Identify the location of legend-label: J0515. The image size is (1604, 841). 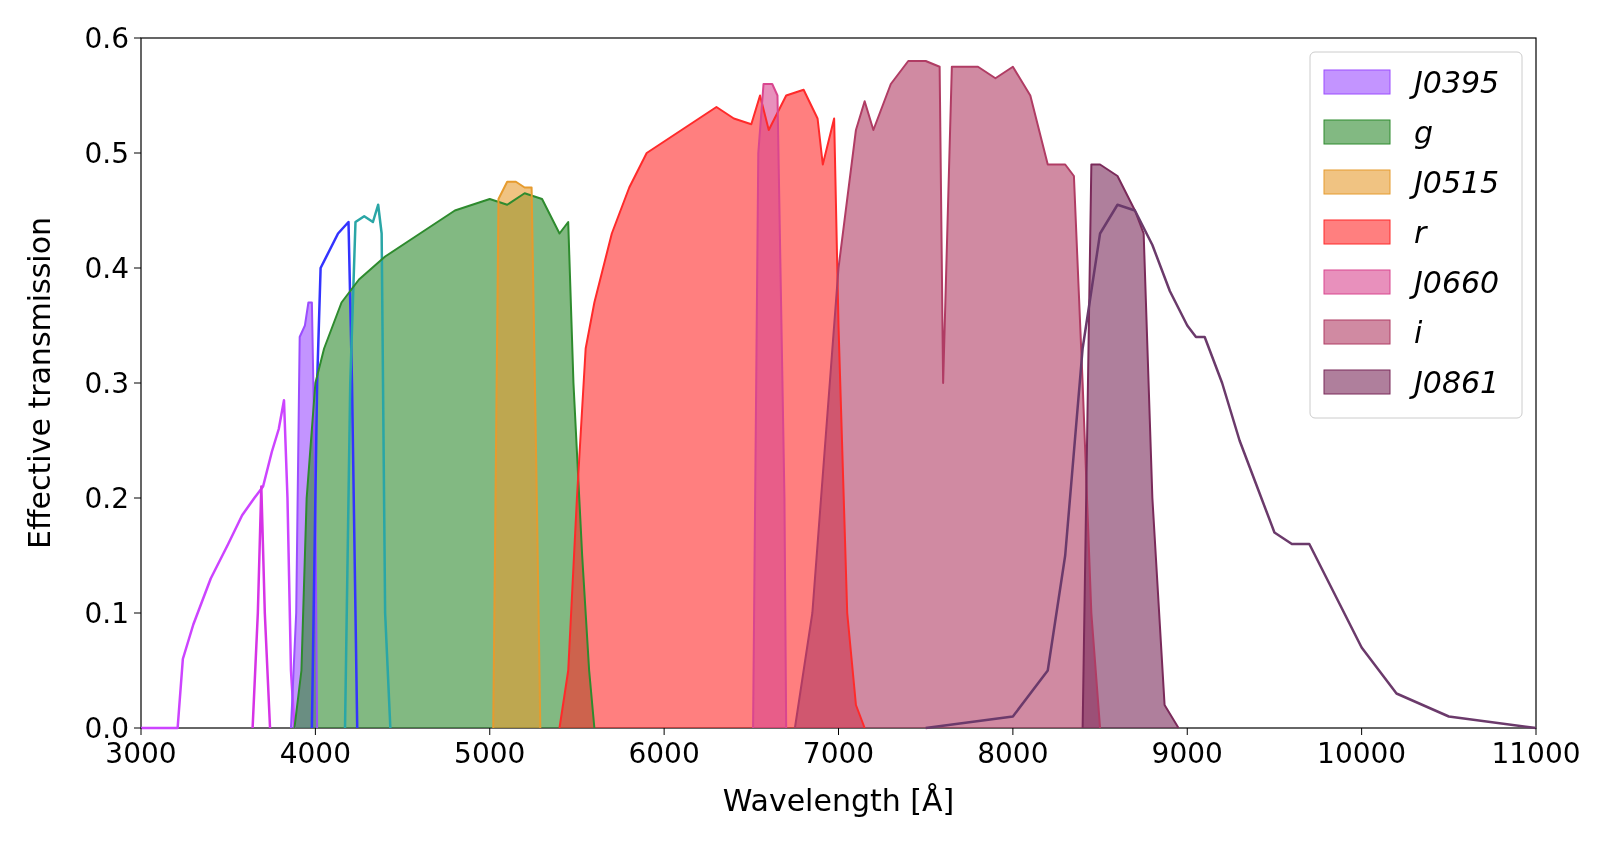
(1454, 182).